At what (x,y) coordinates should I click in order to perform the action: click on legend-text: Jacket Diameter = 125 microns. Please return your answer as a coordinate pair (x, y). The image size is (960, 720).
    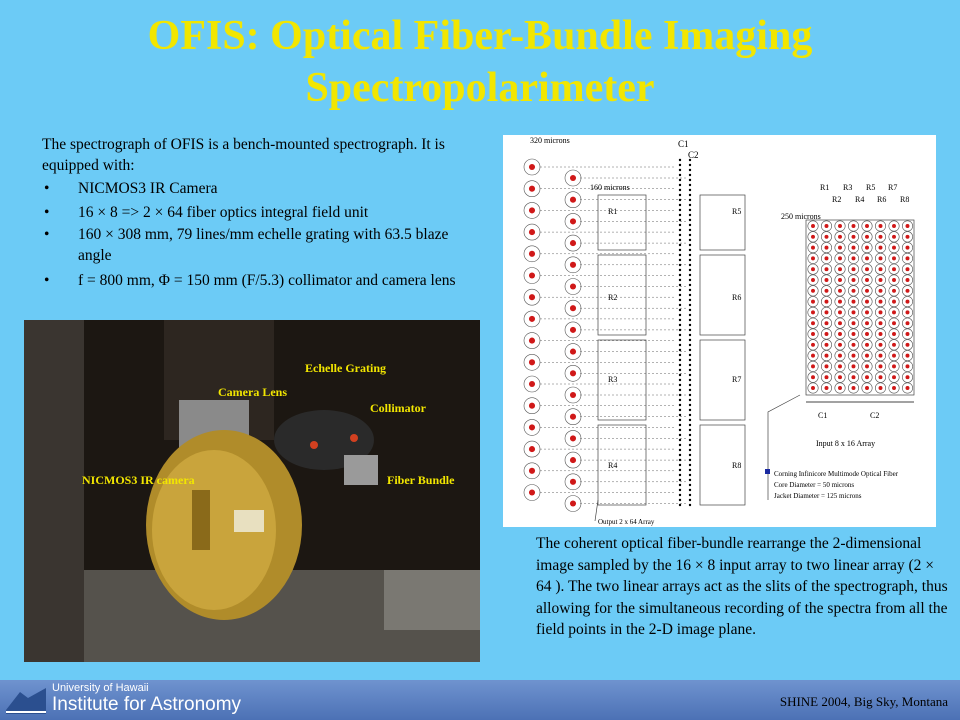
    Looking at the image, I should click on (818, 496).